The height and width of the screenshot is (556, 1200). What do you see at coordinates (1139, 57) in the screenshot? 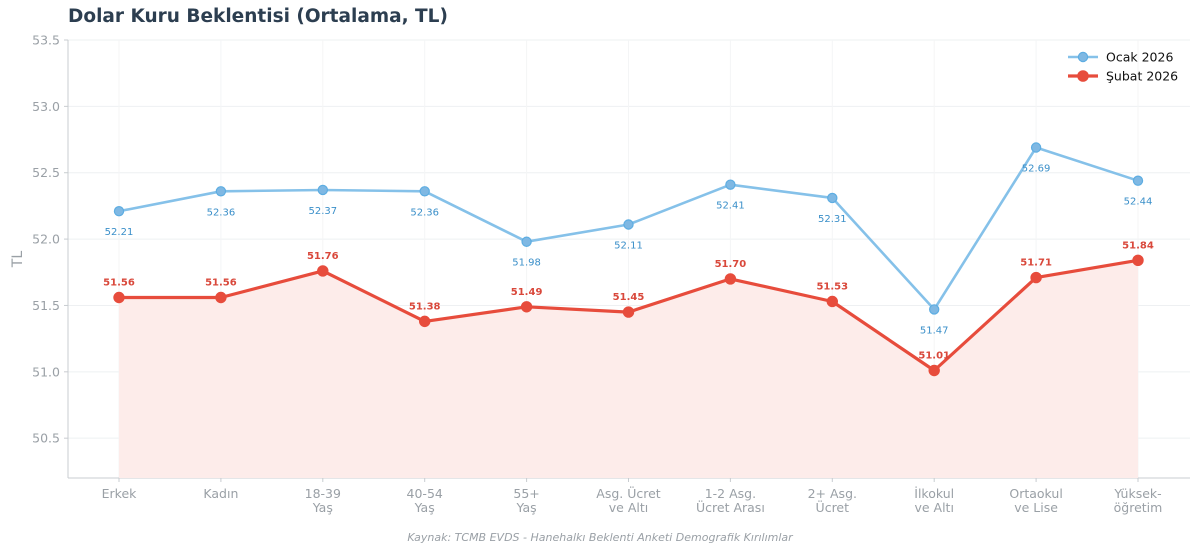
I see `legend-label: Ocak 2026` at bounding box center [1139, 57].